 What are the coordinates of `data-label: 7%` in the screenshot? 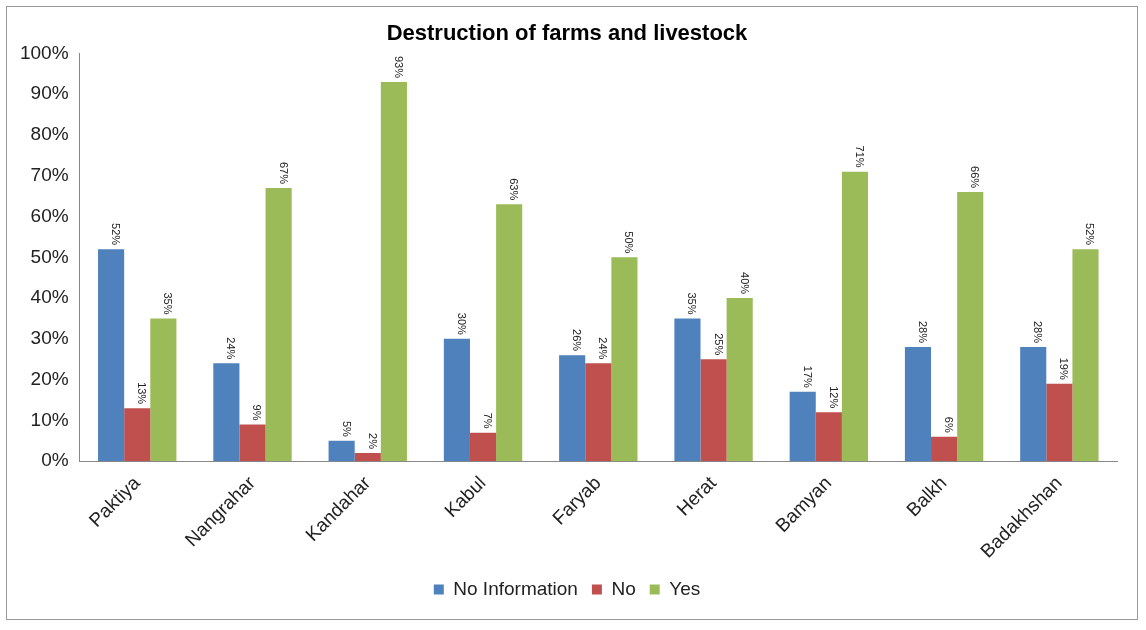 It's located at (488, 420).